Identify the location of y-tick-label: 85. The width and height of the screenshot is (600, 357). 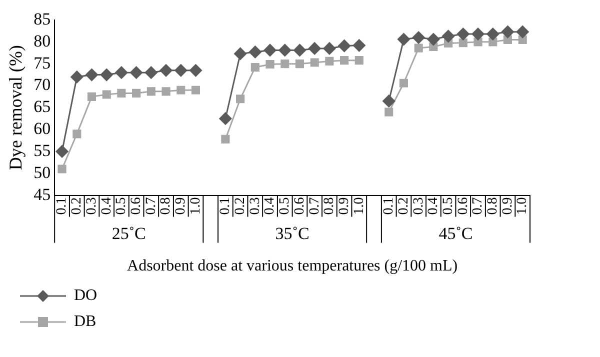
(42, 18).